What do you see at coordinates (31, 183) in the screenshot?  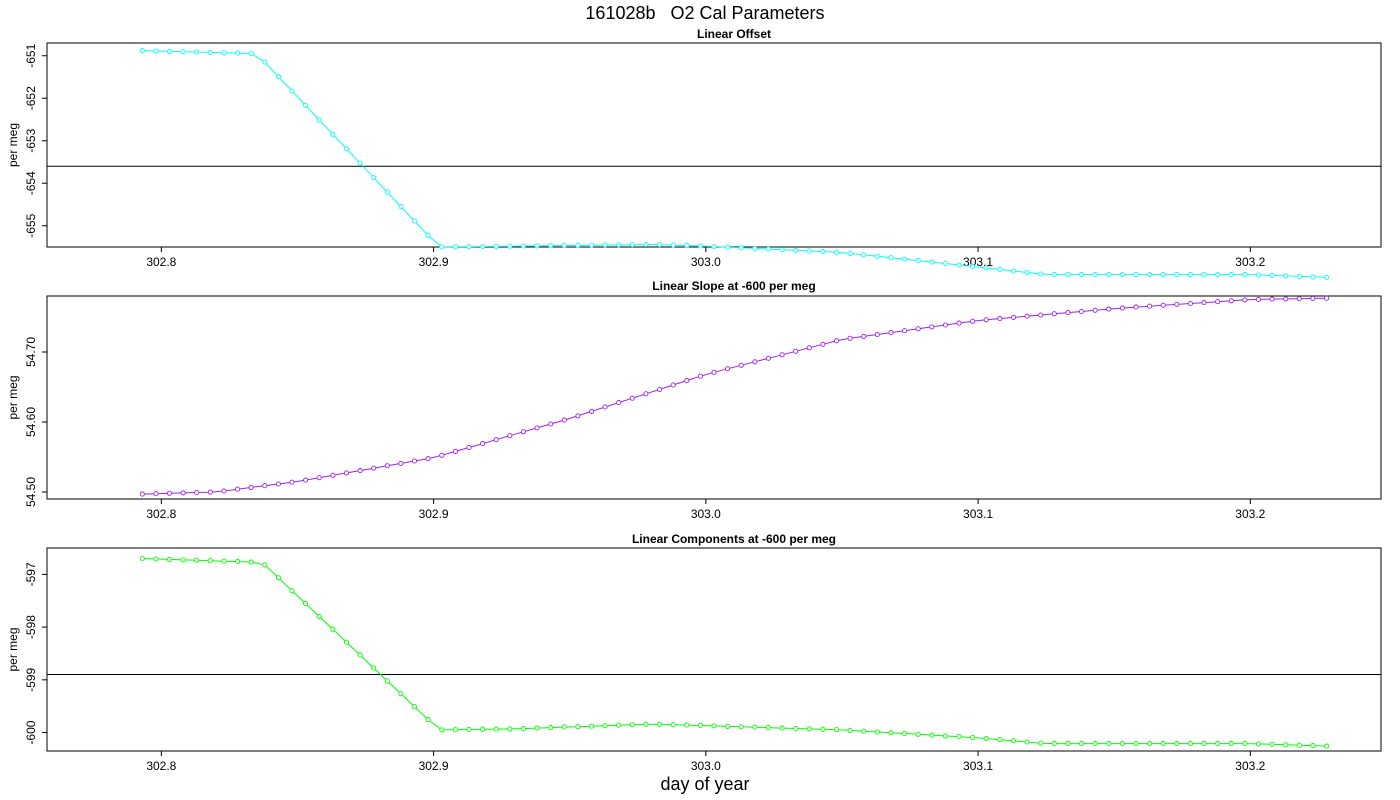 I see `y-tick-label: -654` at bounding box center [31, 183].